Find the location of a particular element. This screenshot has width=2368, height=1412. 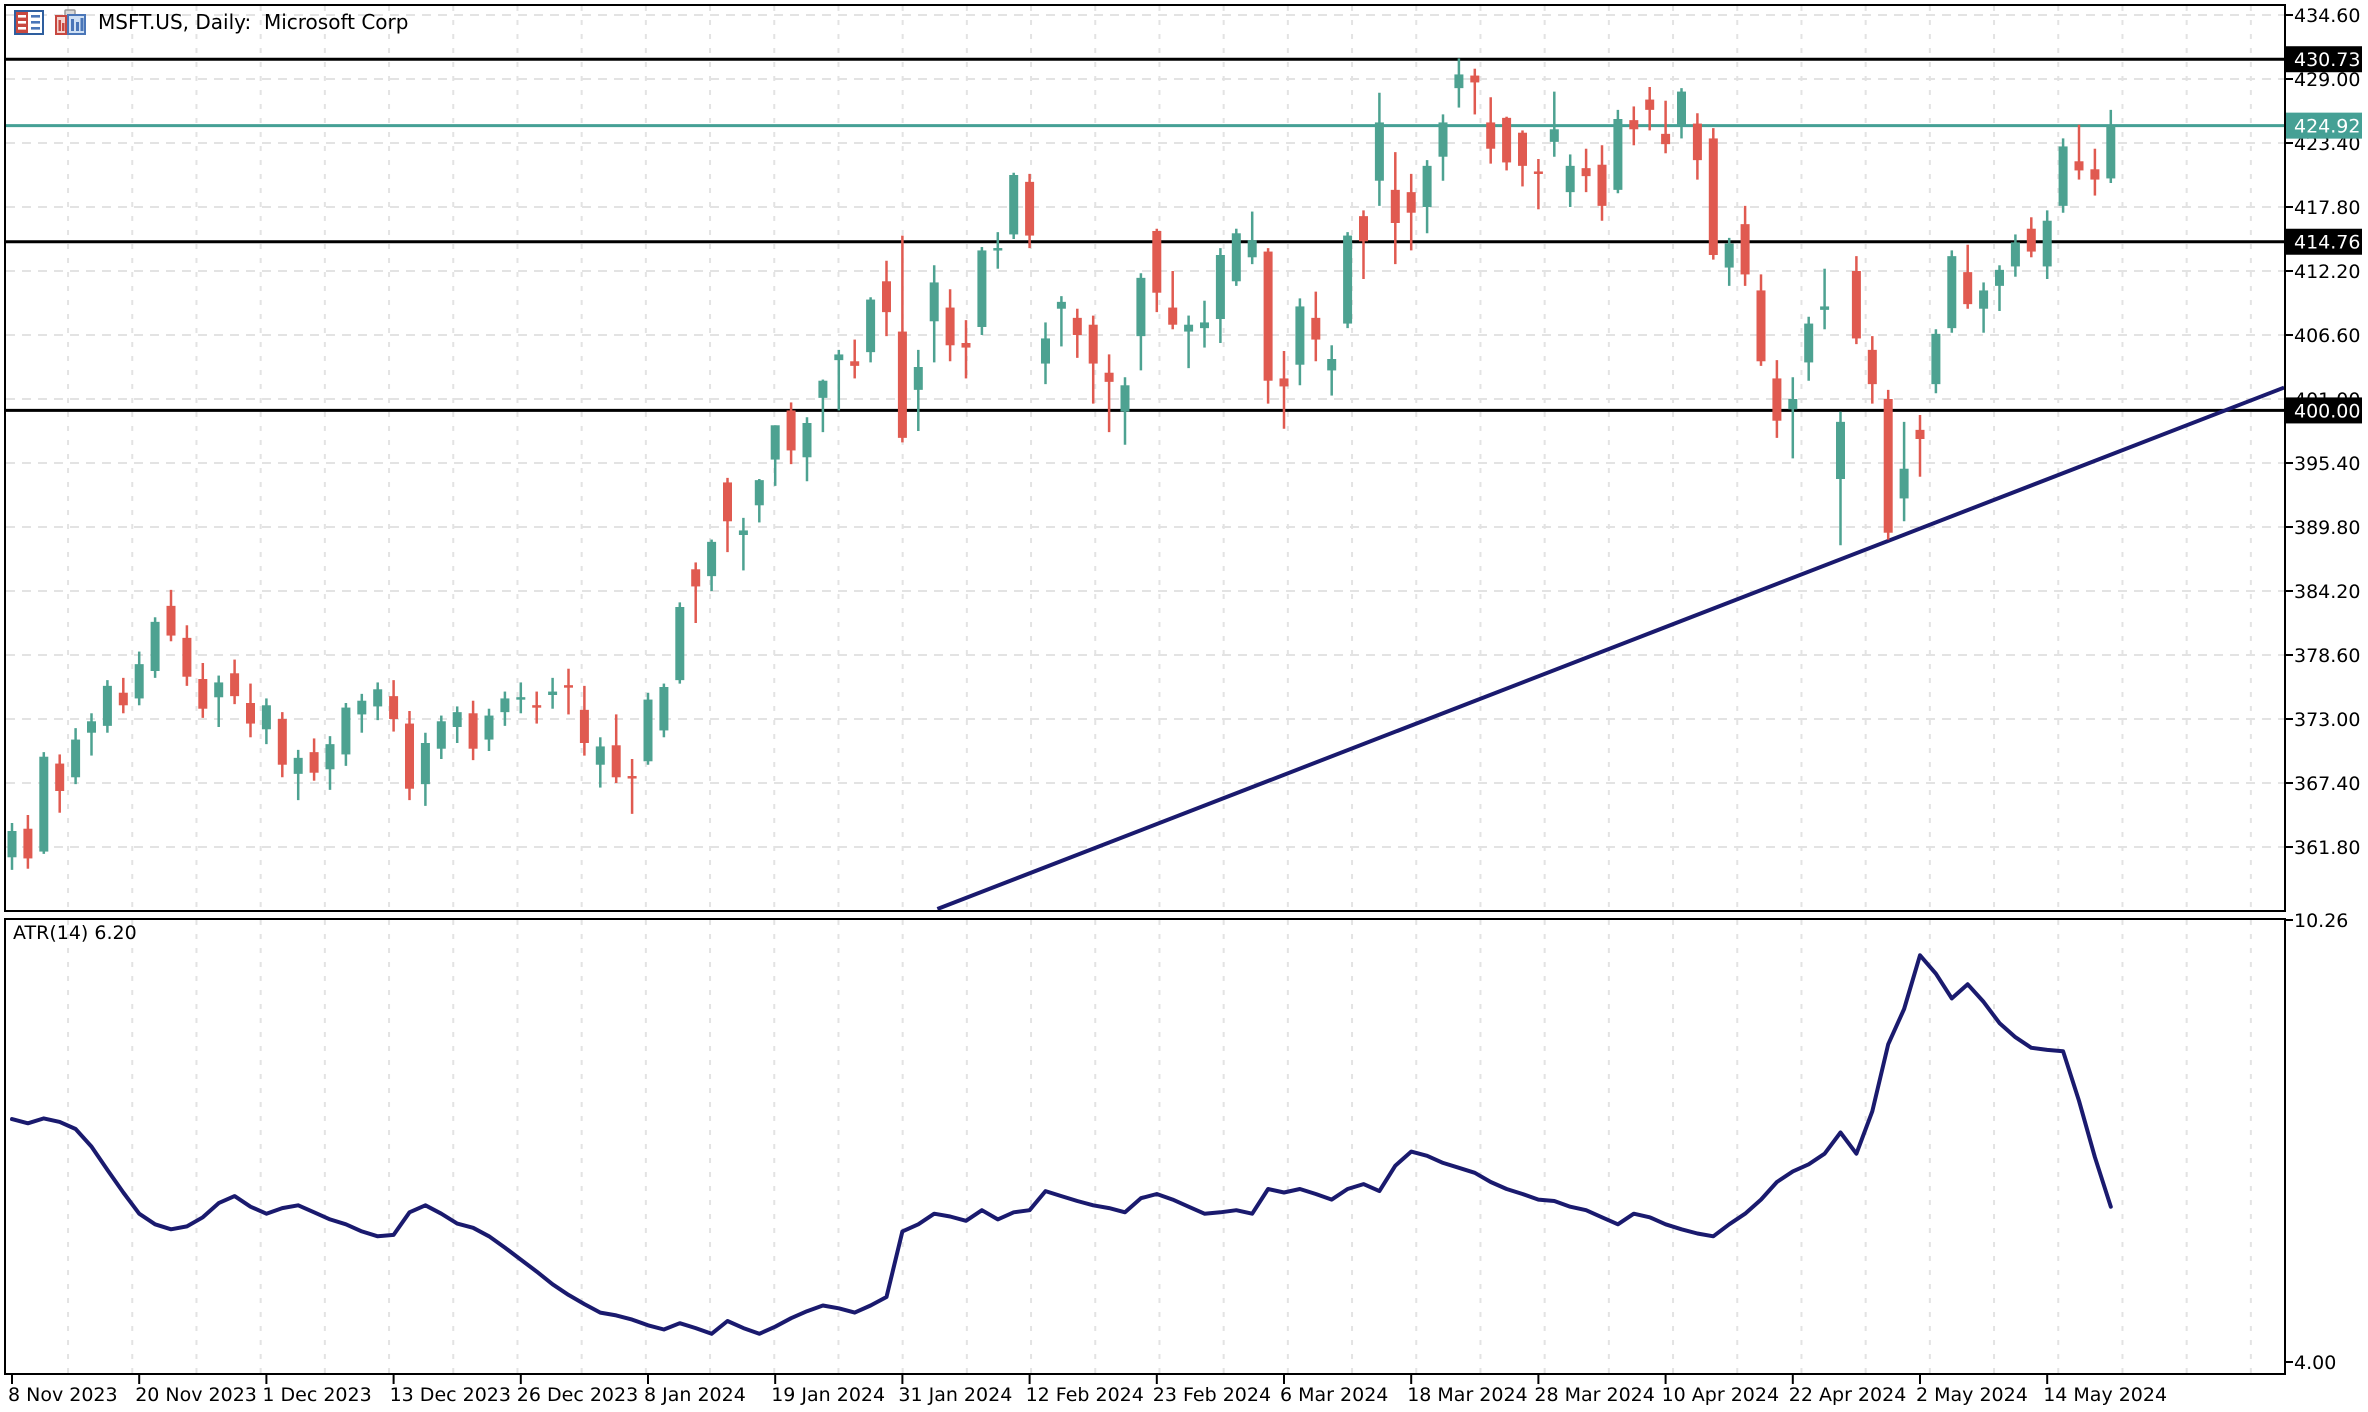

price-tick-label: 361.80 is located at coordinates (2327, 848).